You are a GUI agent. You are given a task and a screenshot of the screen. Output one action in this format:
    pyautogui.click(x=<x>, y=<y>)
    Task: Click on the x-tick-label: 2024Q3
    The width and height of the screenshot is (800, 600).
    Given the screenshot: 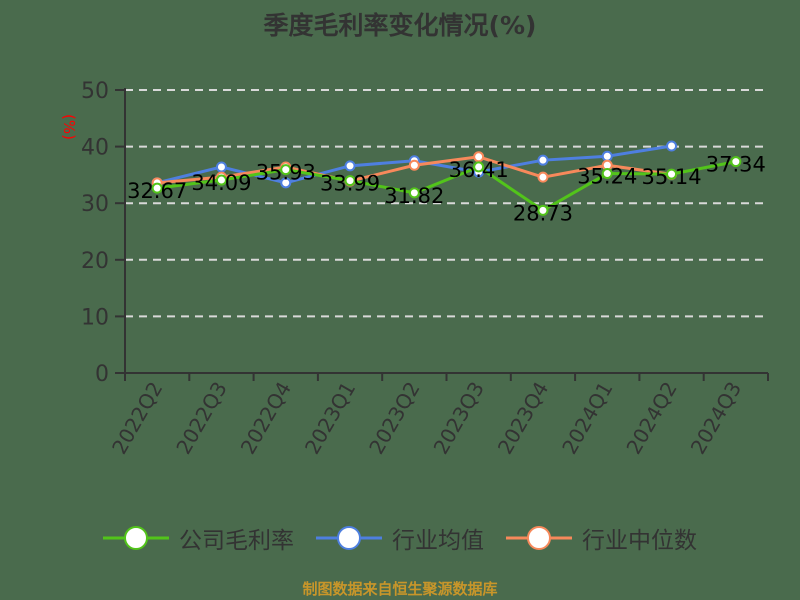 What is the action you would take?
    pyautogui.click(x=716, y=418)
    